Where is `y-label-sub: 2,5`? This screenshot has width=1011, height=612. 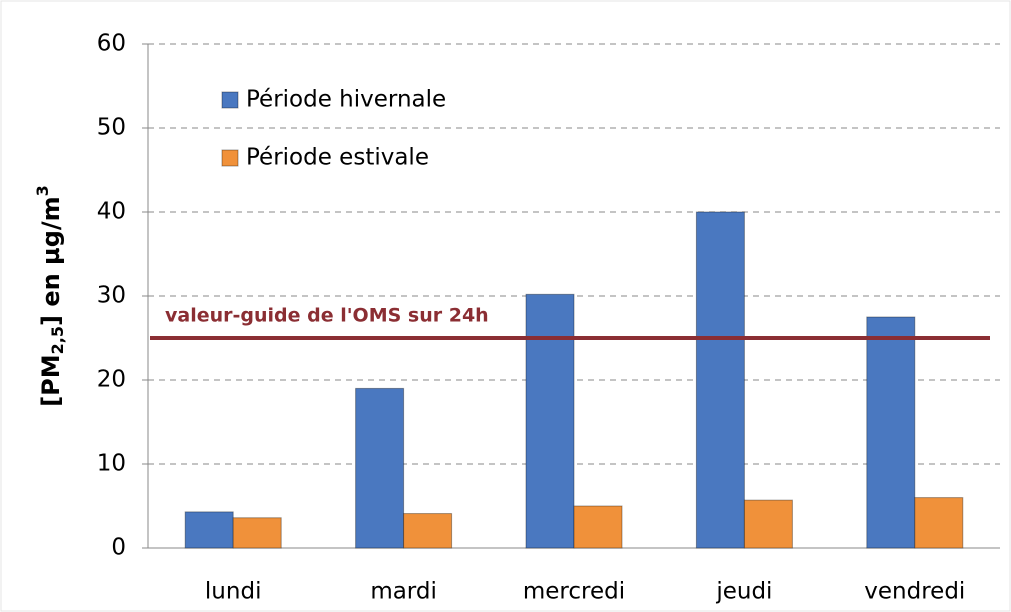
y-label-sub: 2,5 is located at coordinates (57, 340).